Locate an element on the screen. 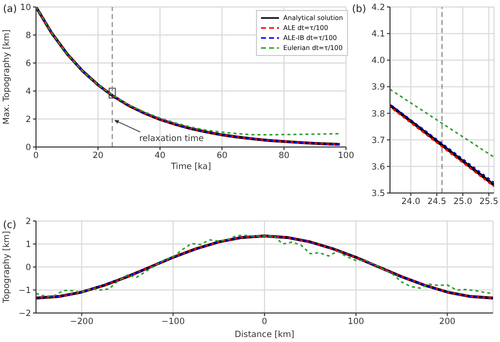  x-tick-label: −200 is located at coordinates (82, 322).